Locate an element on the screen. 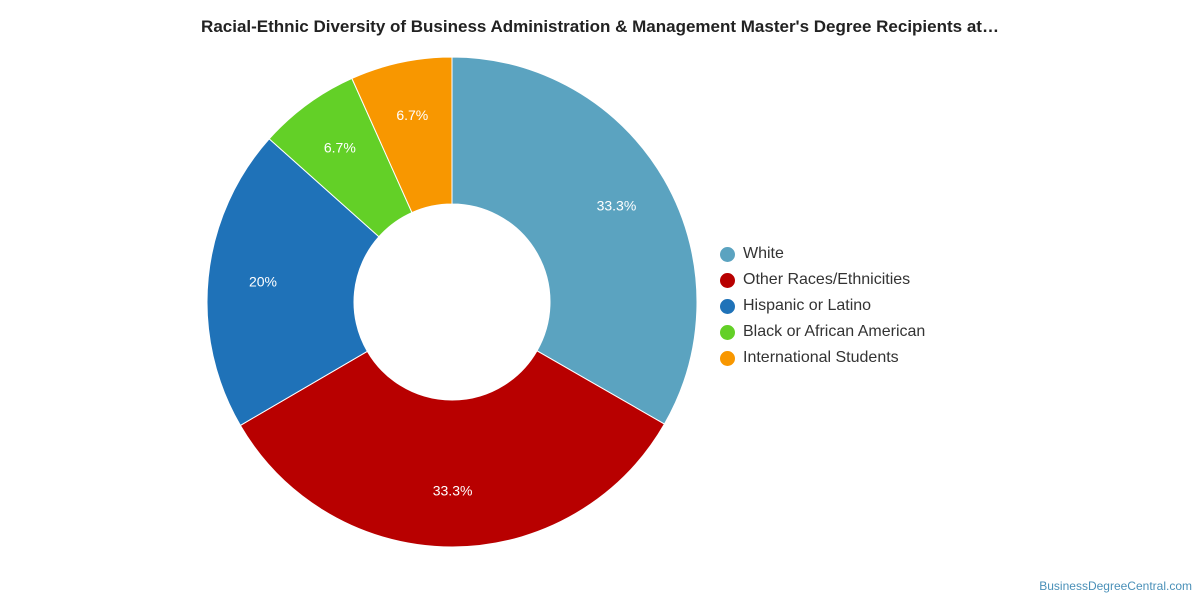 Image resolution: width=1200 pixels, height=600 pixels. data-label-black-or-african-american: 6.7% is located at coordinates (340, 147).